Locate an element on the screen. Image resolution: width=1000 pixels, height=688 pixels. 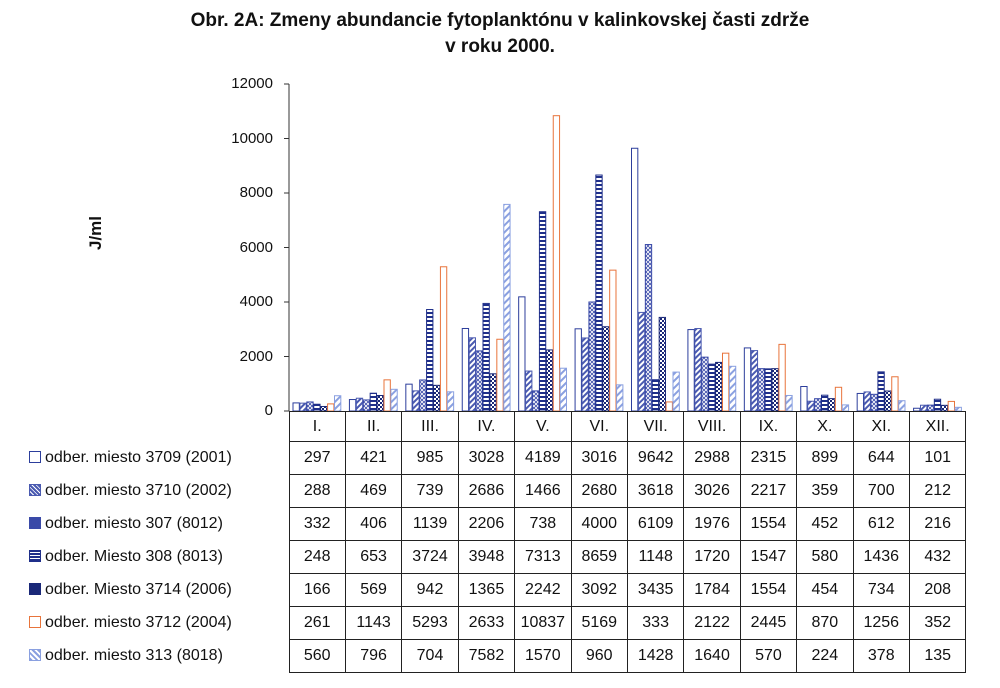
bar-series-2-II is located at coordinates (366, 405).